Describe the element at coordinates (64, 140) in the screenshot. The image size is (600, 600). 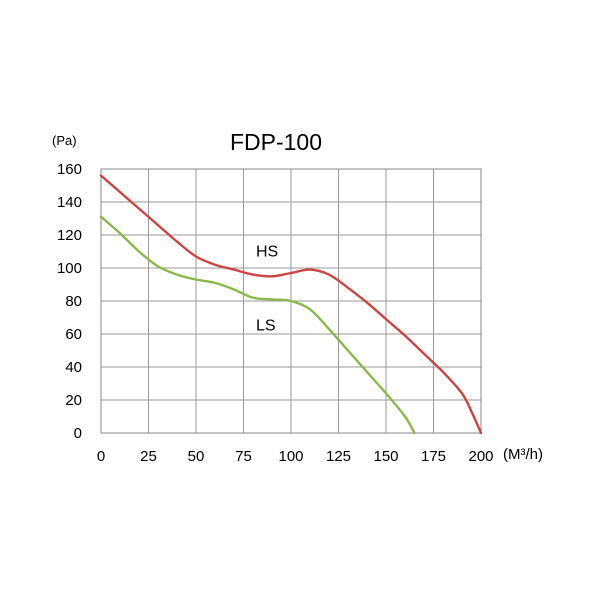
I see `y-axis-unit: (Pa)` at that location.